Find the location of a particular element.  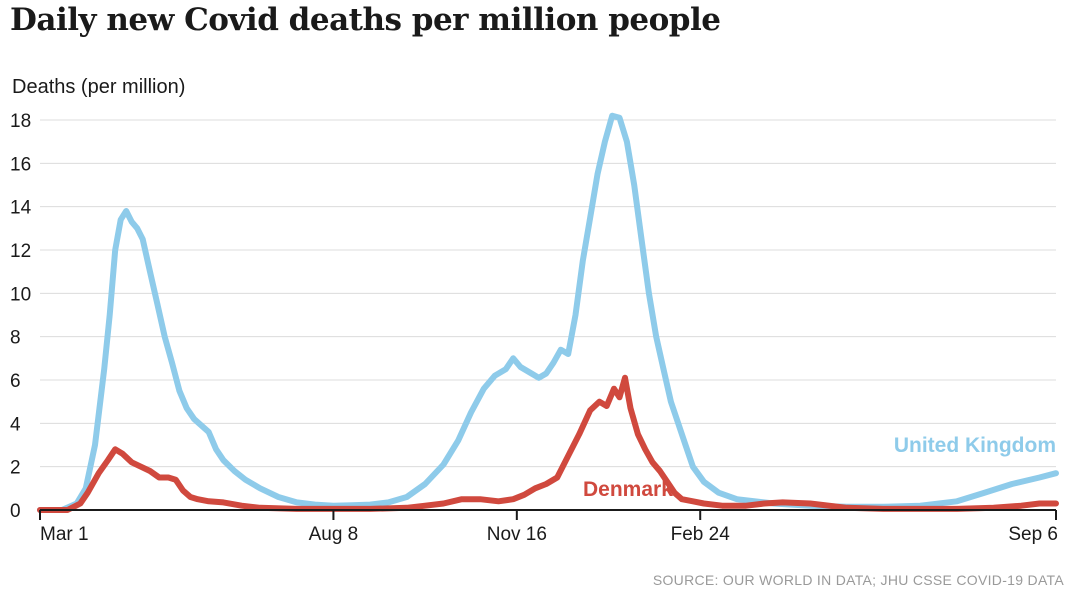

y-tick-label-16: 16 is located at coordinates (20, 164).